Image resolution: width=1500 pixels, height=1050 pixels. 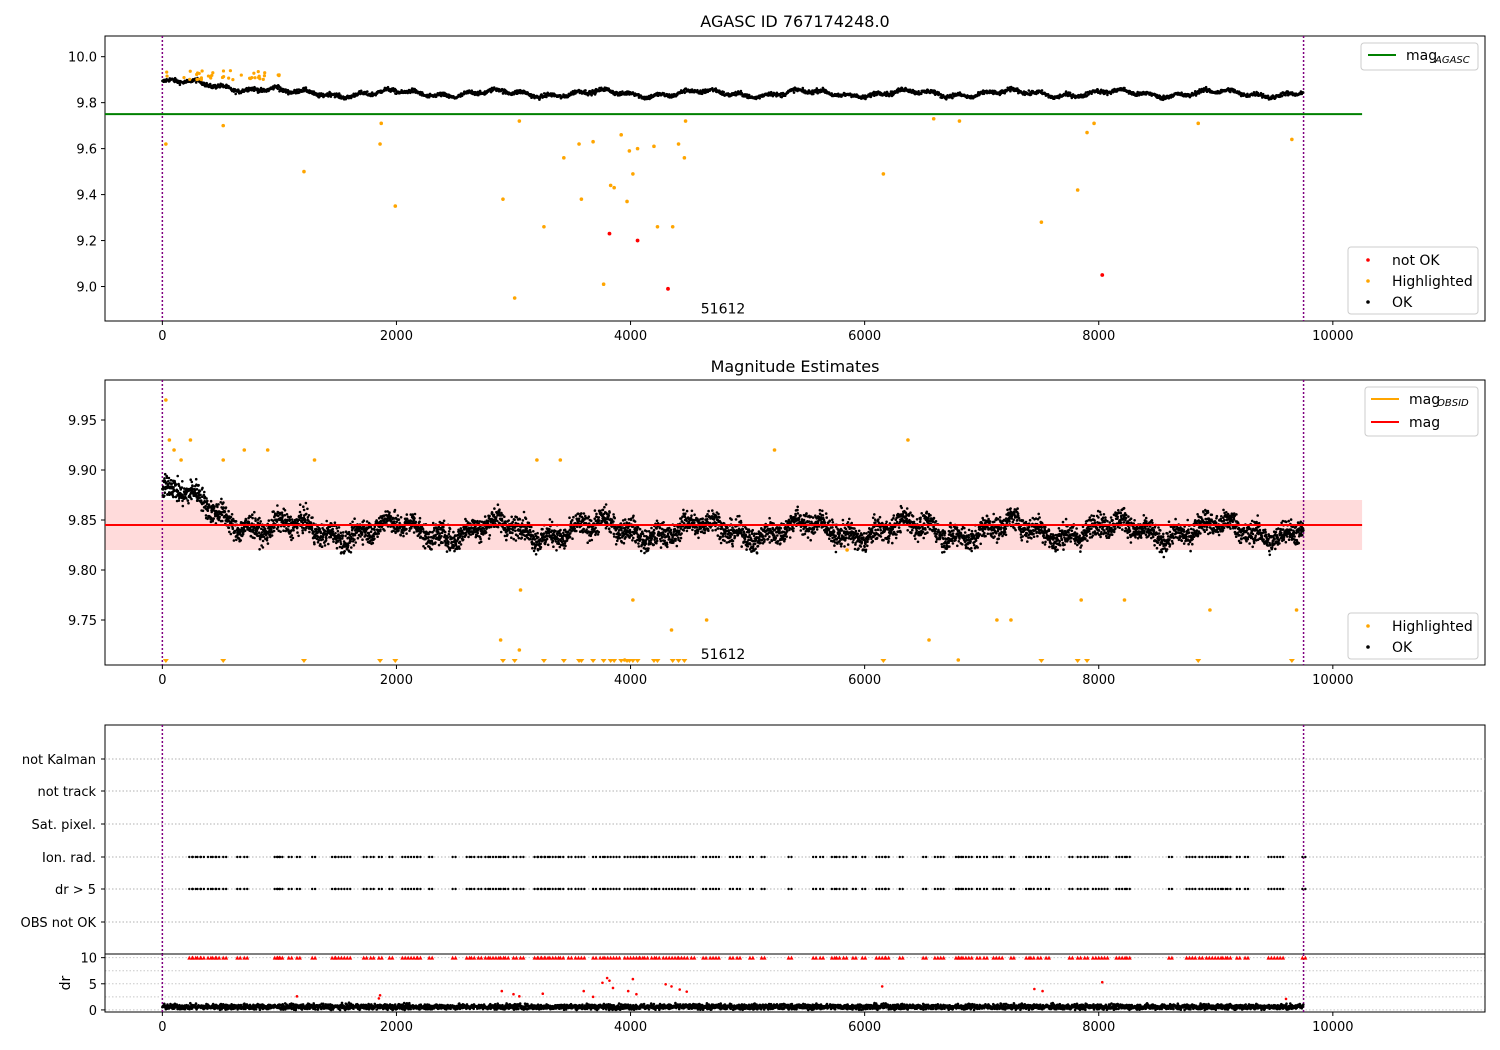 I want to click on obsid-annotation: 51612, so click(x=723, y=310).